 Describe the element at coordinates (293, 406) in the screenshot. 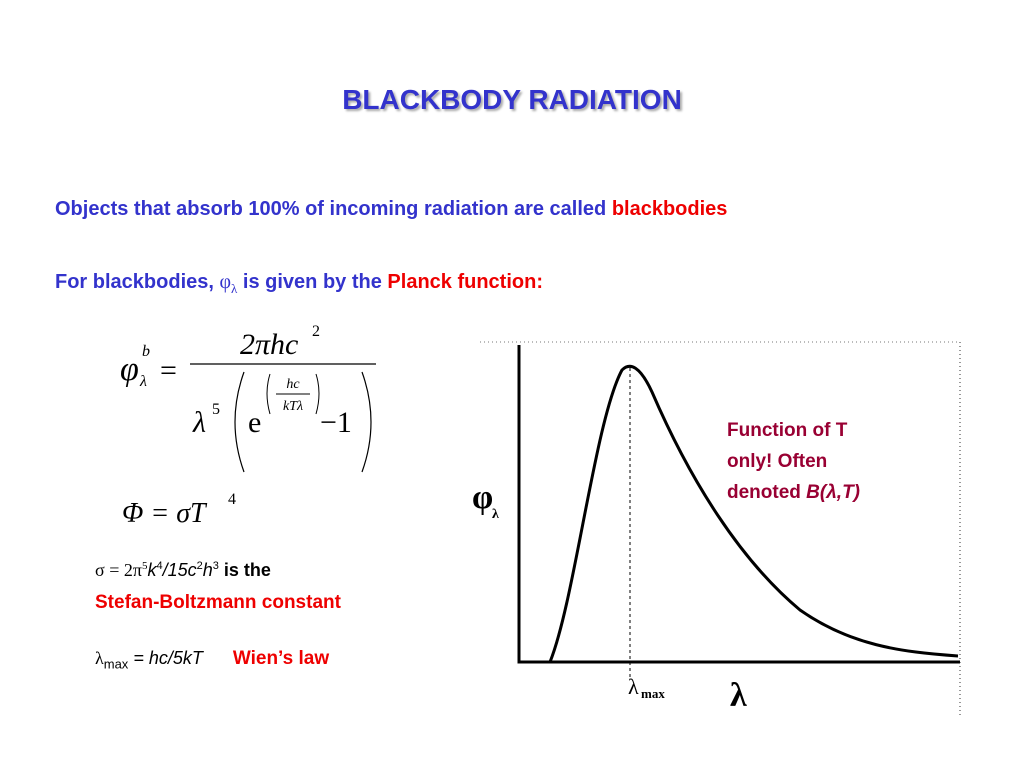

I see `eq-exp-den: kTλ` at that location.